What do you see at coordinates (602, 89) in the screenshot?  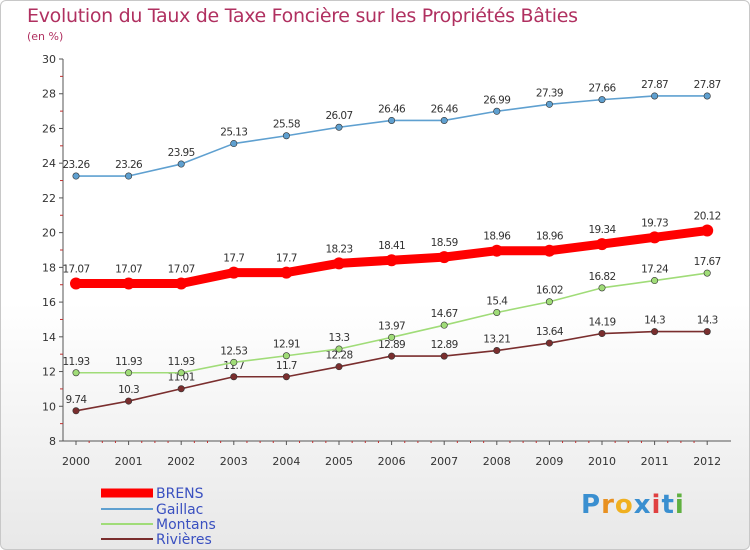 I see `data-label: 27.66` at bounding box center [602, 89].